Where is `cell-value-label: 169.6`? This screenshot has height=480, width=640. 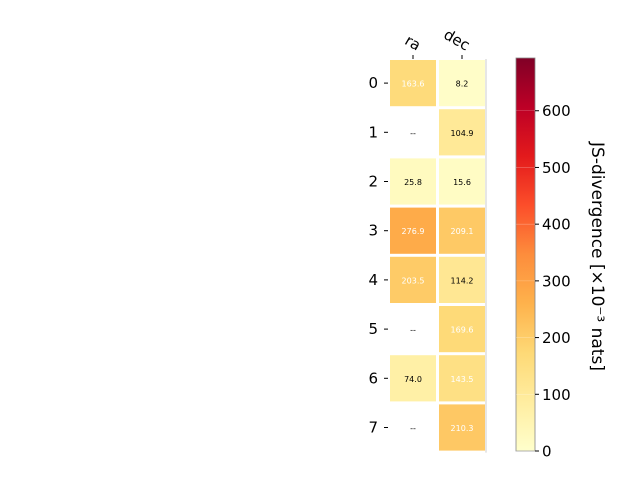 cell-value-label: 169.6 is located at coordinates (462, 330).